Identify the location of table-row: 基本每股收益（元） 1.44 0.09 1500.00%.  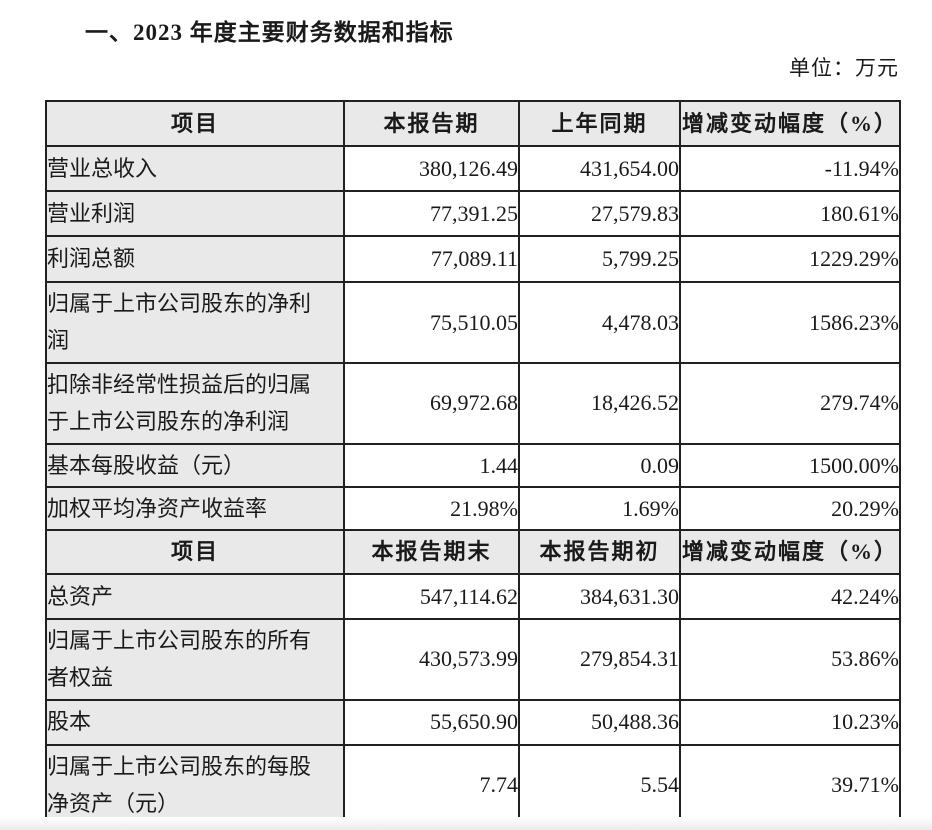
(473, 465).